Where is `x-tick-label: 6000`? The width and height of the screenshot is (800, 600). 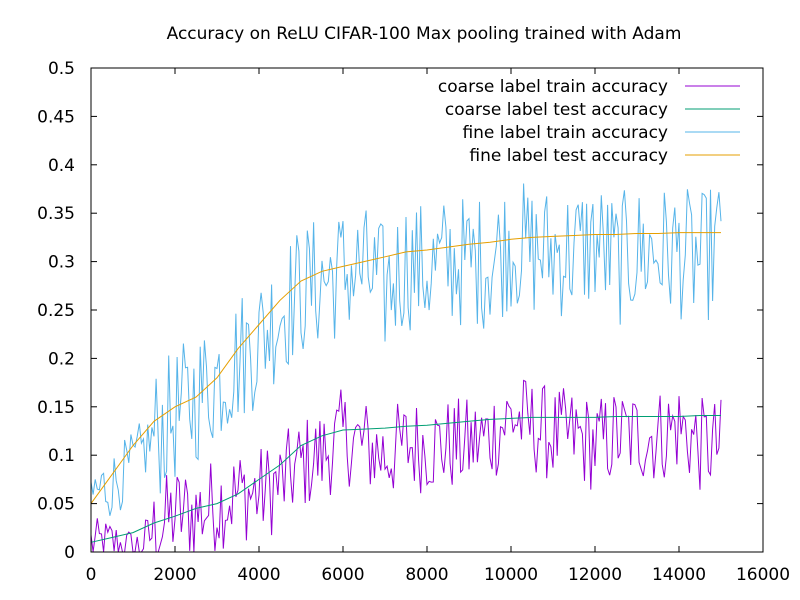
x-tick-label: 6000 is located at coordinates (342, 575).